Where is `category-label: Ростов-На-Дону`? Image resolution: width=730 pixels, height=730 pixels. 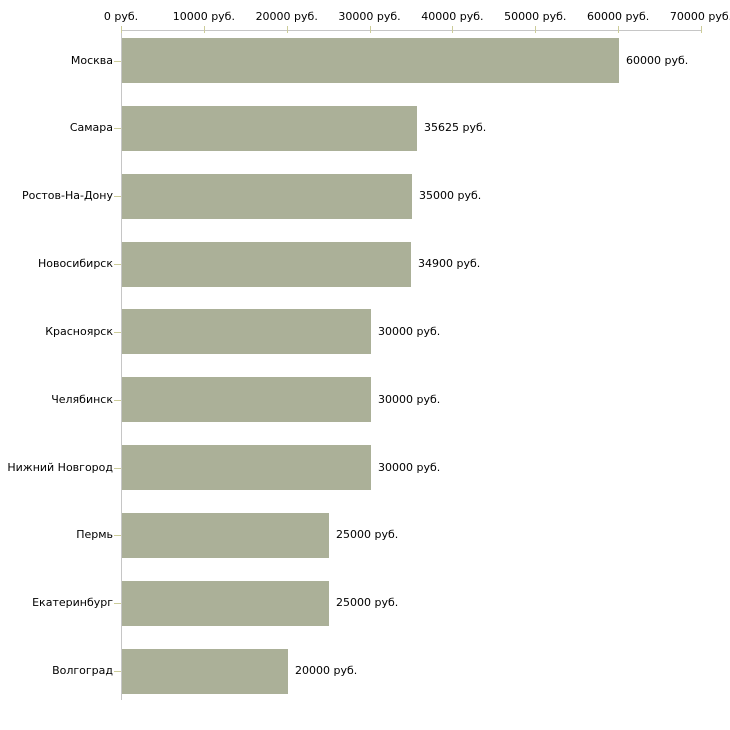
category-label: Ростов-На-Дону is located at coordinates (67, 195).